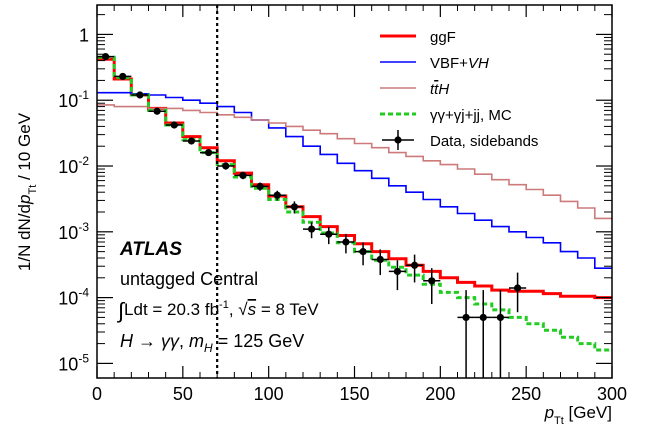  What do you see at coordinates (183, 394) in the screenshot?
I see `x-tick-label: 50` at bounding box center [183, 394].